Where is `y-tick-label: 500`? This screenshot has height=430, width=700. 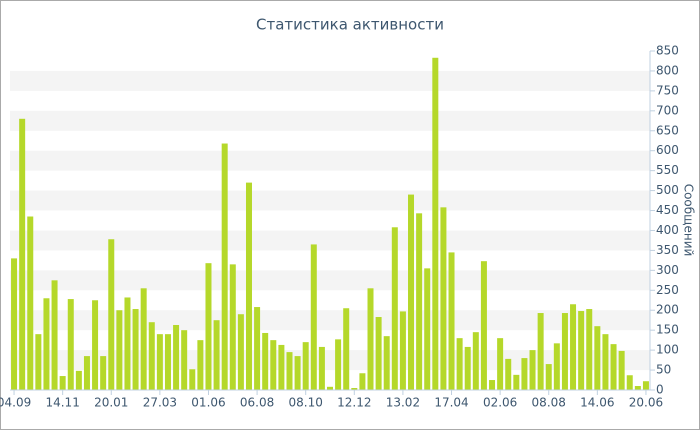 y-tick-label: 500 is located at coordinates (667, 190).